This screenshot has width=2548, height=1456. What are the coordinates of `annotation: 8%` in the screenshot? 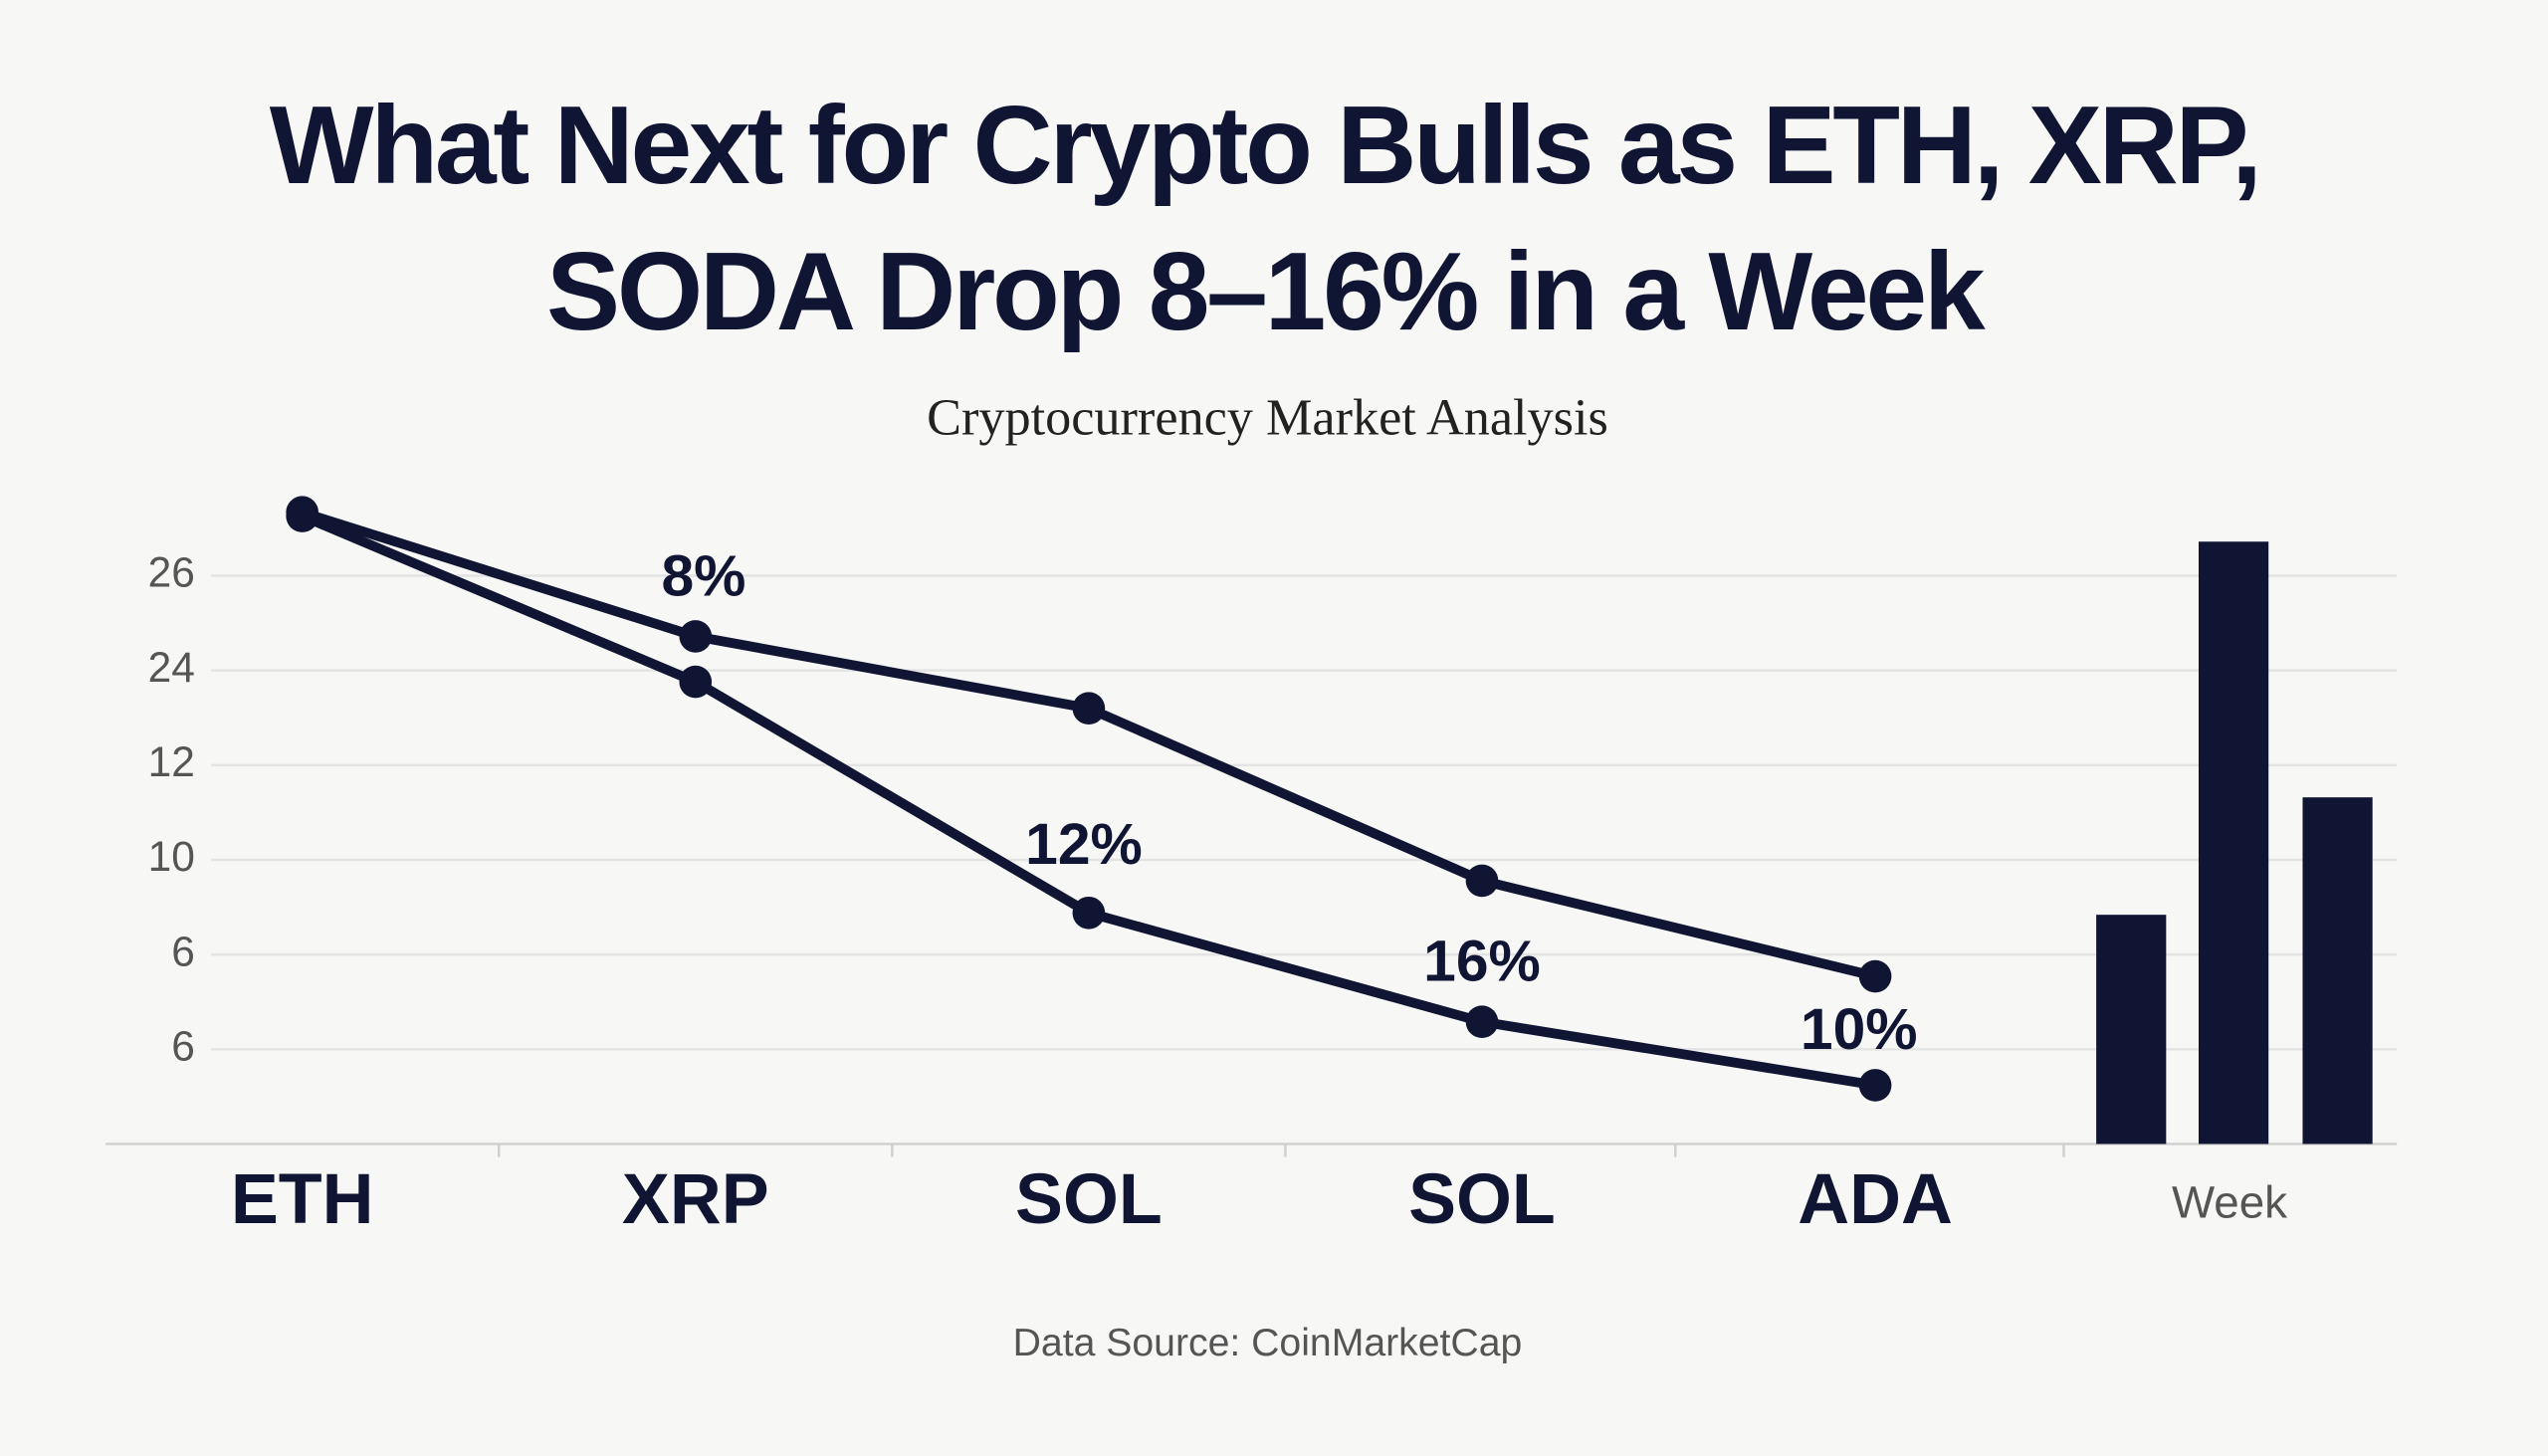 It's located at (703, 575).